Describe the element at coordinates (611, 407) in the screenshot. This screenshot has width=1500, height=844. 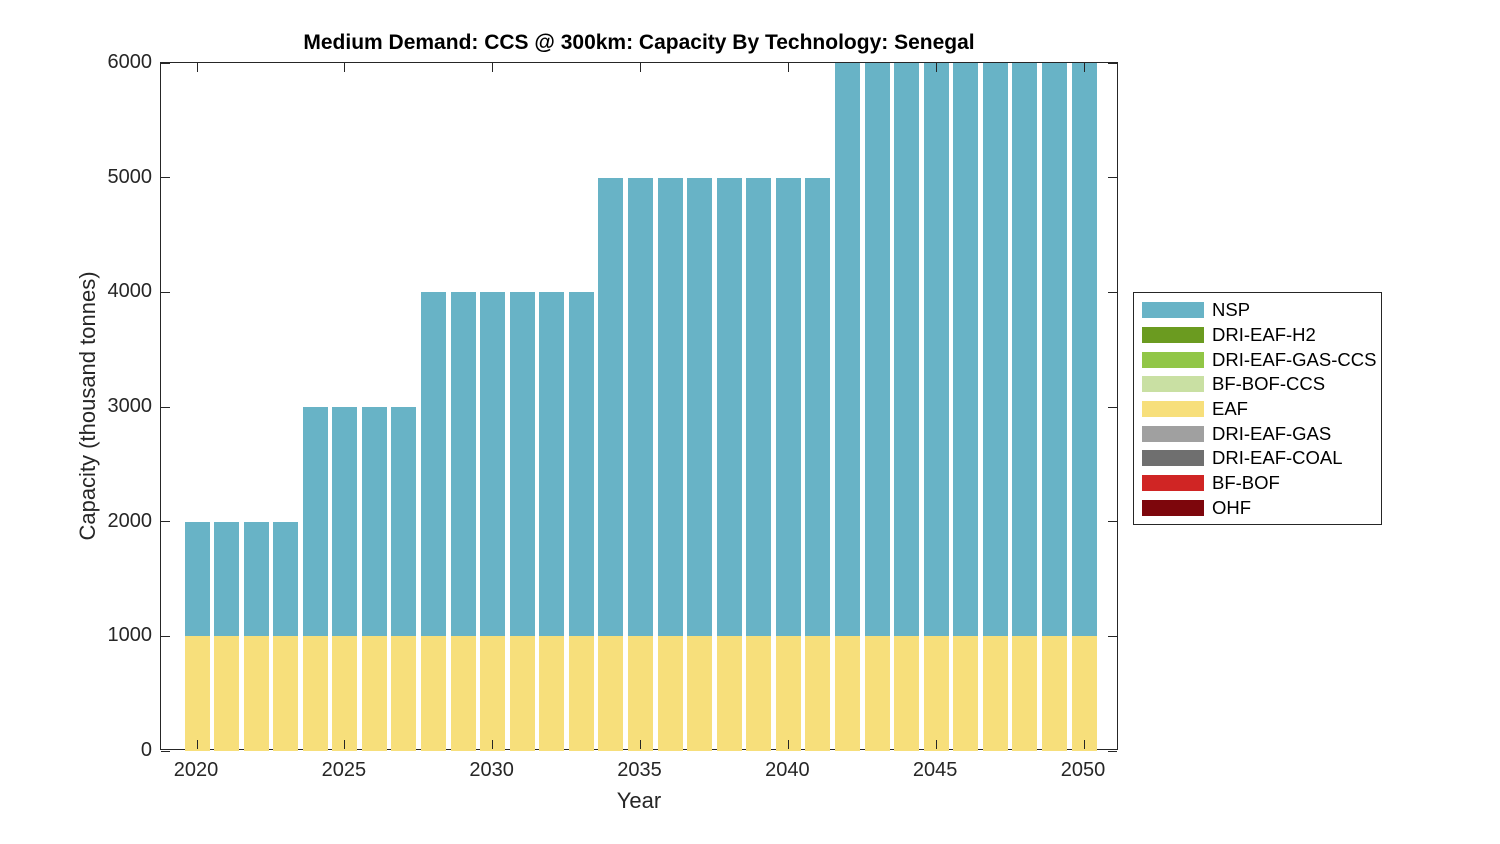
I see `bar-2034-nsp` at that location.